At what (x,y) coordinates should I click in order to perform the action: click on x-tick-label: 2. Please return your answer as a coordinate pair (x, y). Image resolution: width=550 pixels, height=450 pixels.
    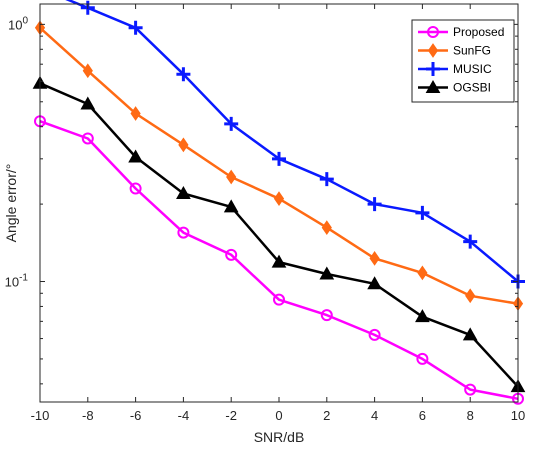
    Looking at the image, I should click on (326, 415).